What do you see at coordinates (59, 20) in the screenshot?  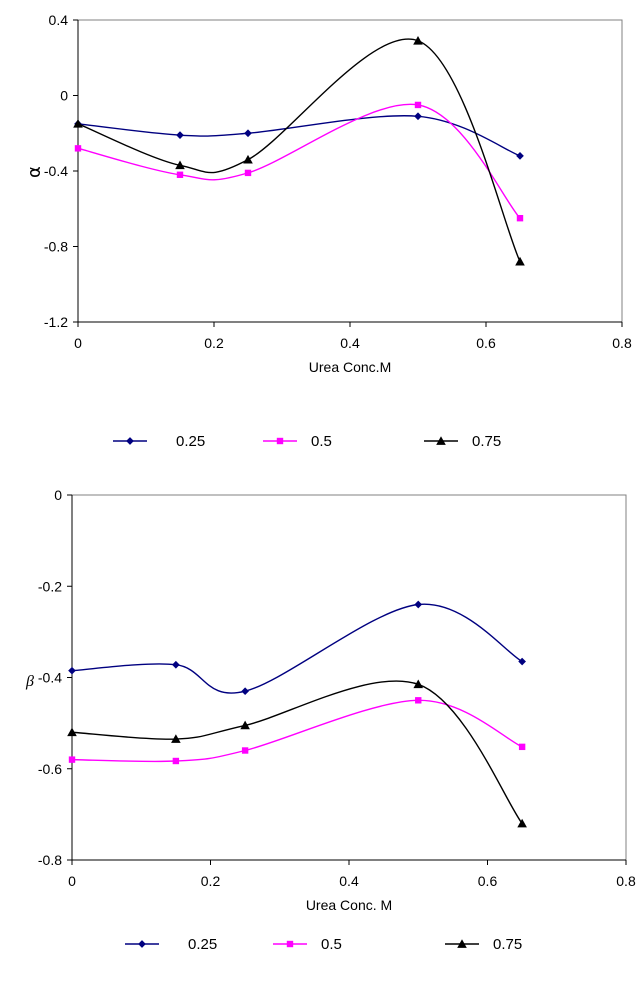 I see `chart-1-y-tick-label: 0.4` at bounding box center [59, 20].